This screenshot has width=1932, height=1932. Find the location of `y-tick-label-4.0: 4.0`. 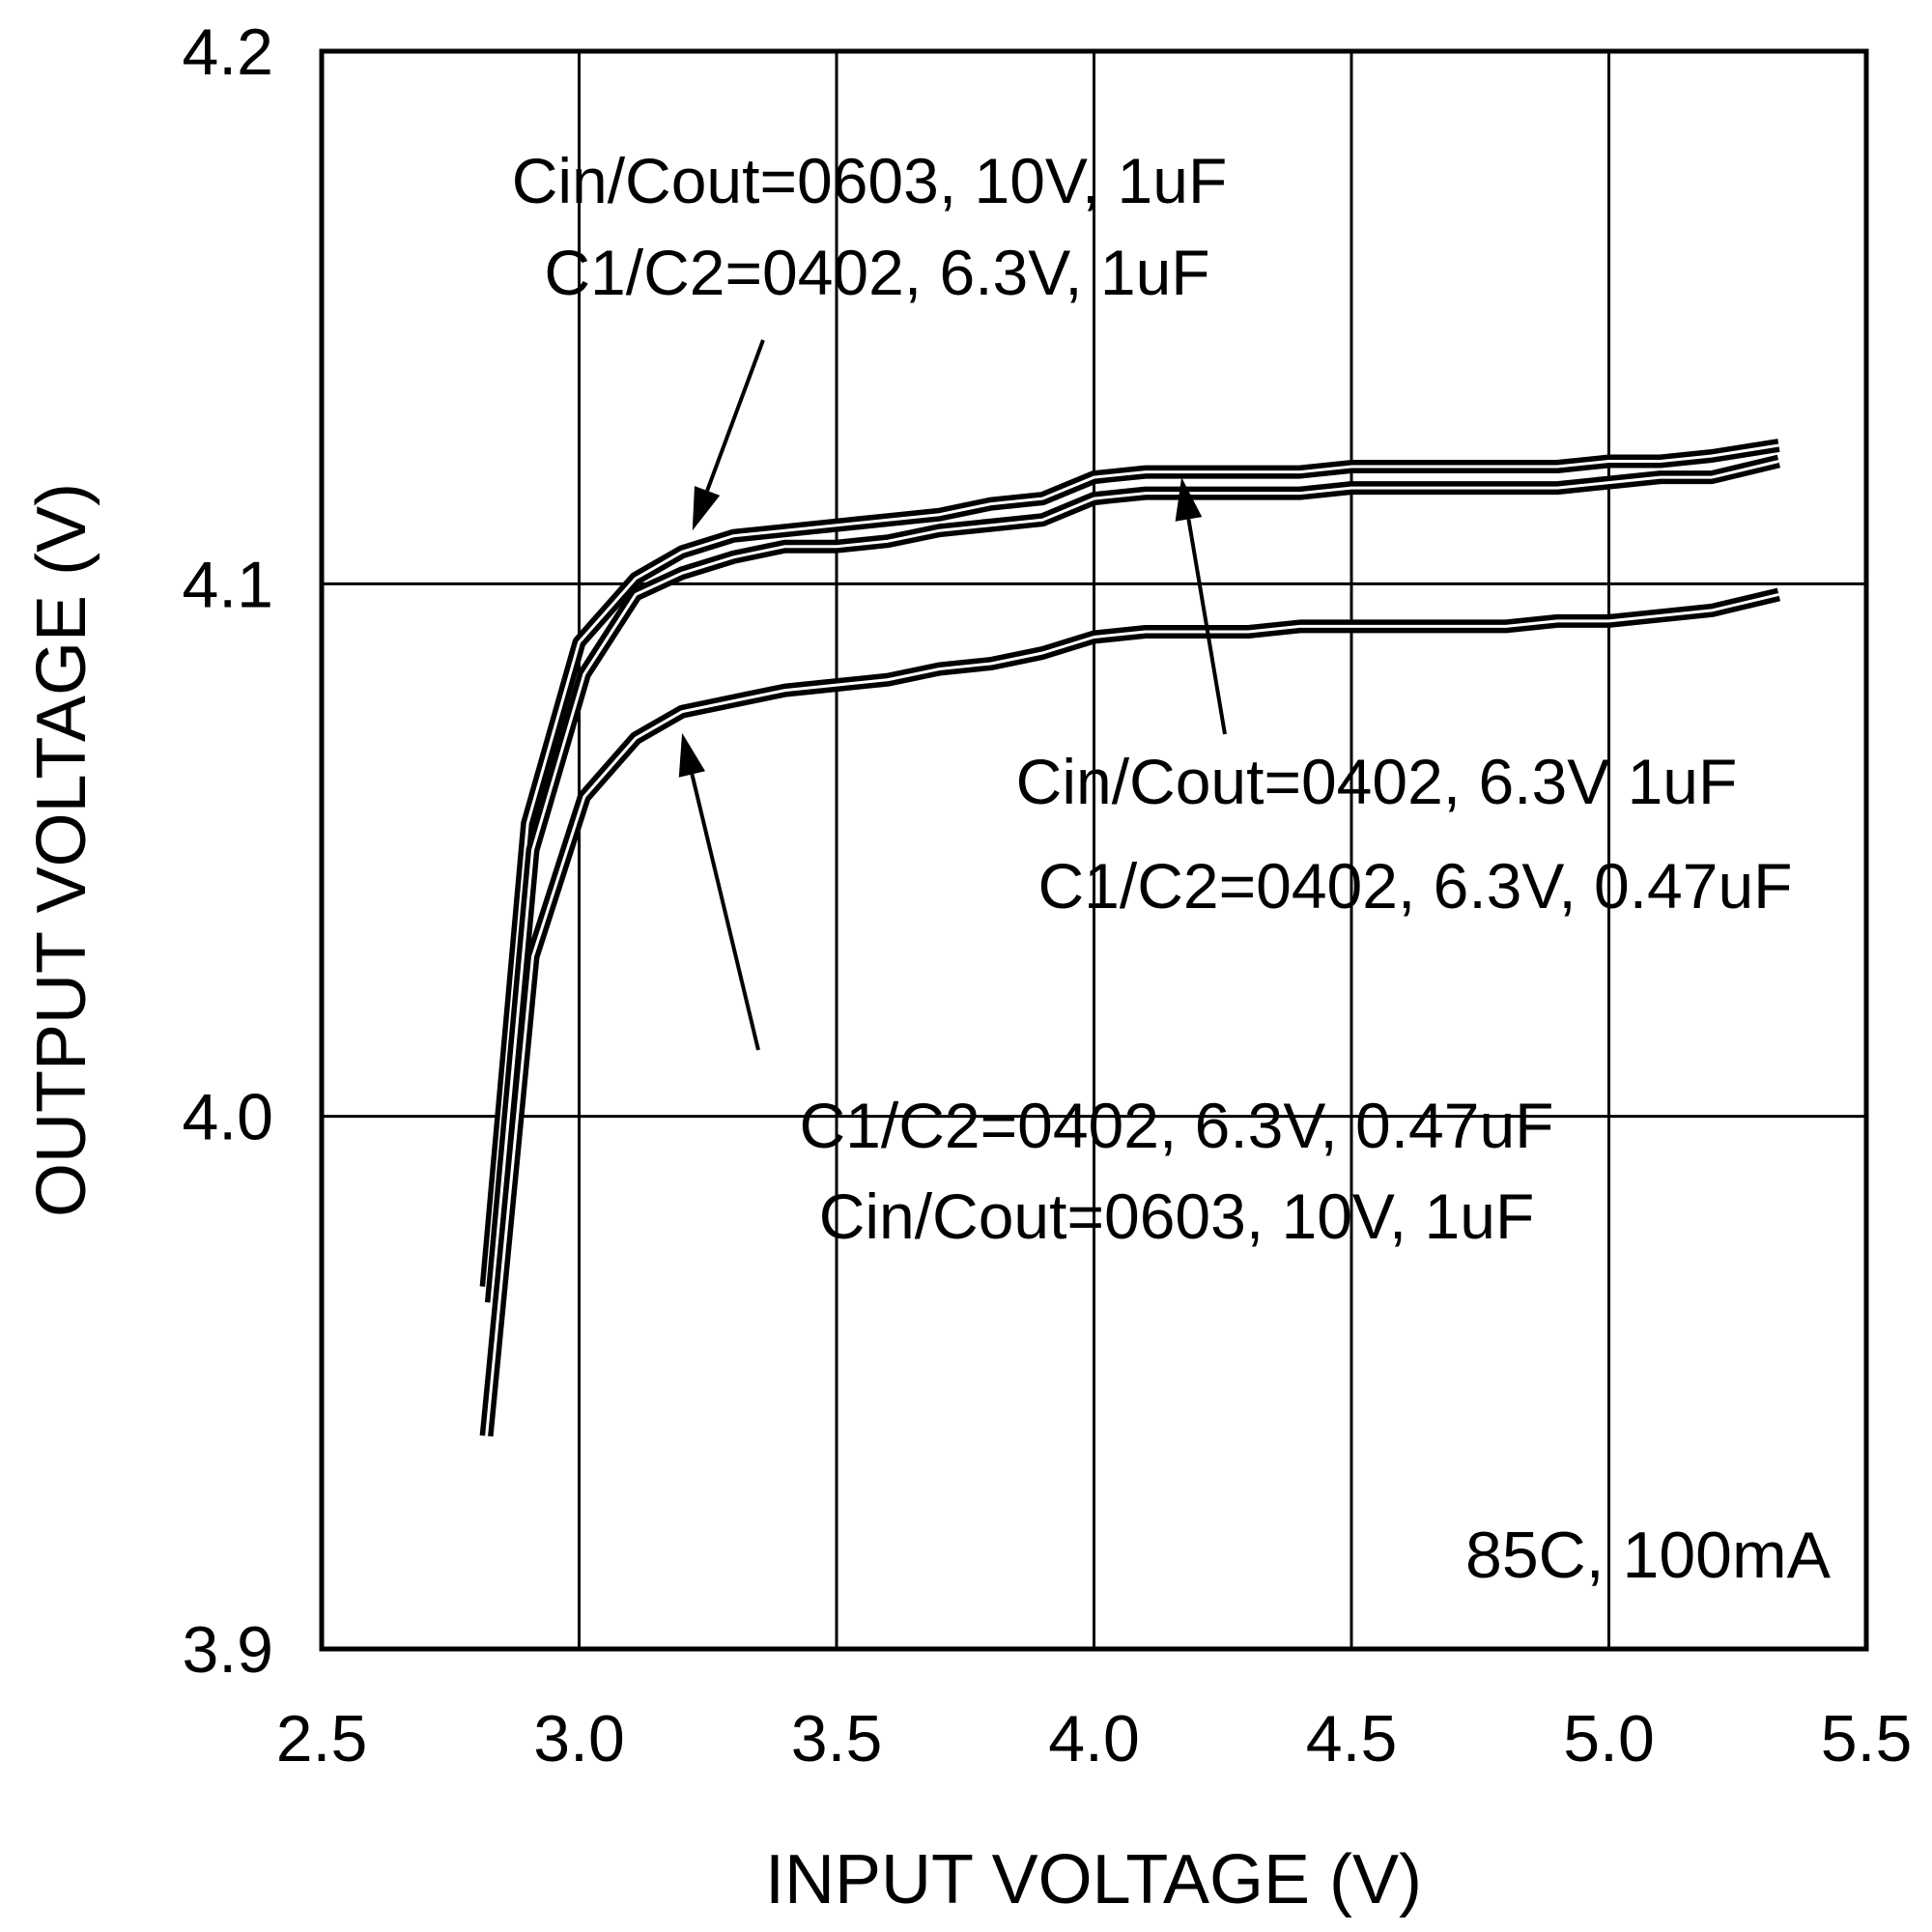

y-tick-label-4.0: 4.0 is located at coordinates (227, 1117).